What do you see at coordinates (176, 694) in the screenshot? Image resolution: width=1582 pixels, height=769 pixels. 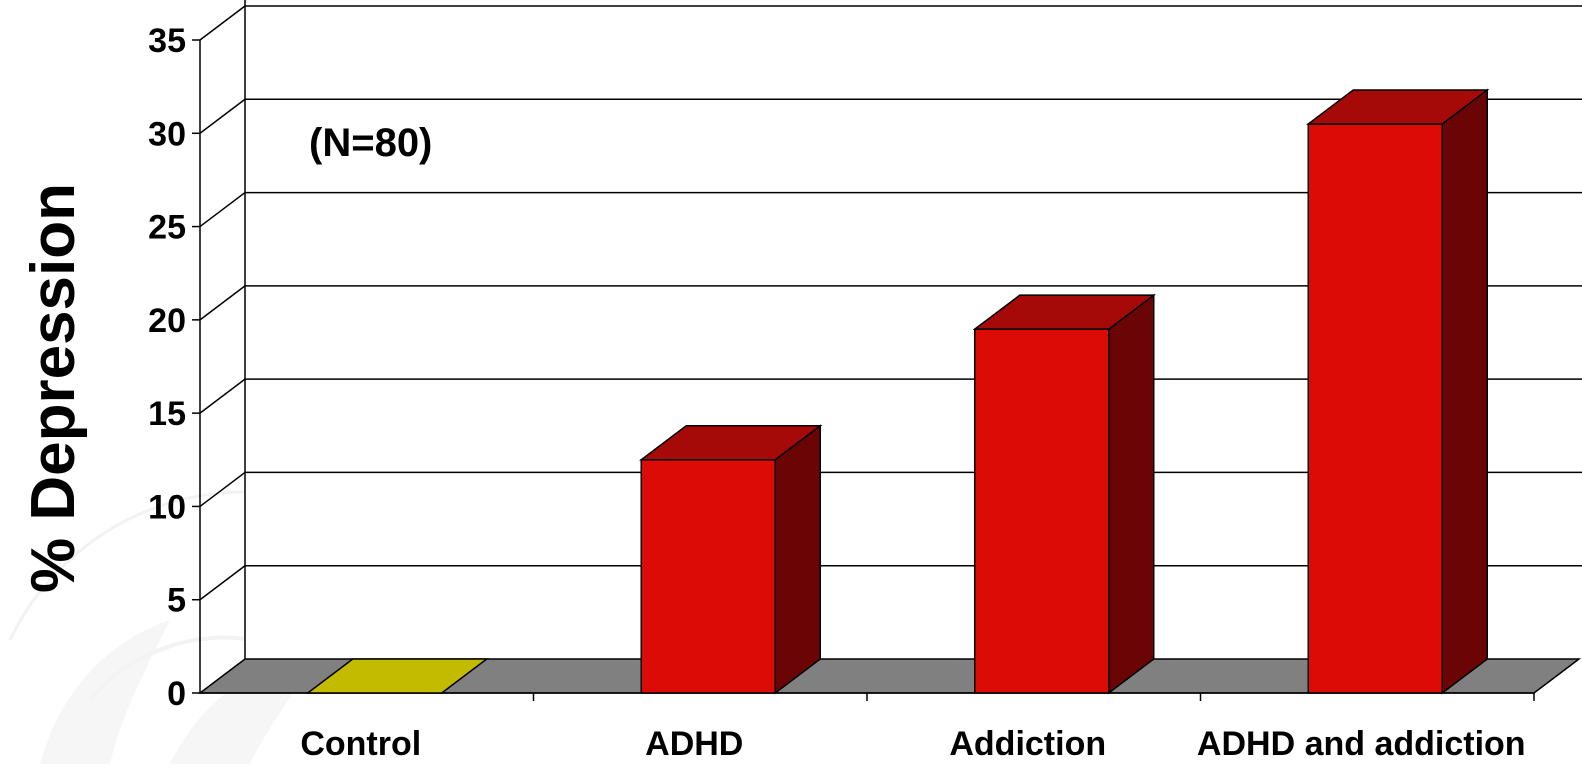 I see `y-tick-label: 0` at bounding box center [176, 694].